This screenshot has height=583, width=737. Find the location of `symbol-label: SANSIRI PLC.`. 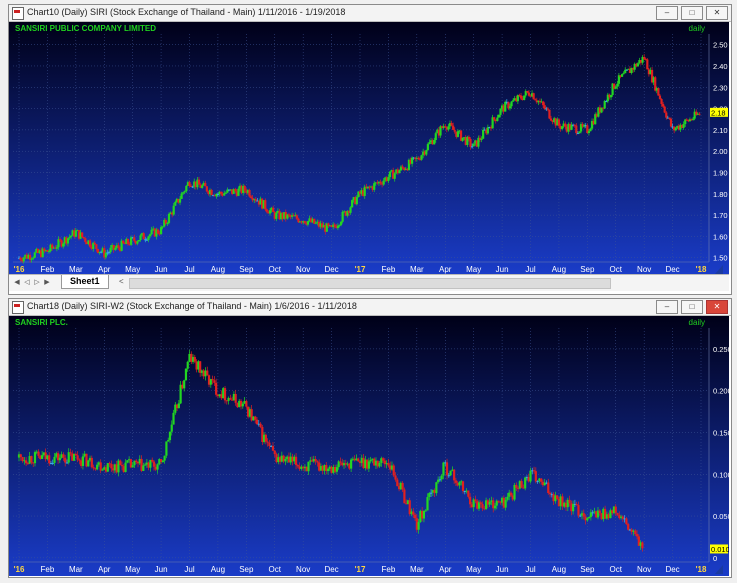

symbol-label: SANSIRI PLC. is located at coordinates (41, 322).